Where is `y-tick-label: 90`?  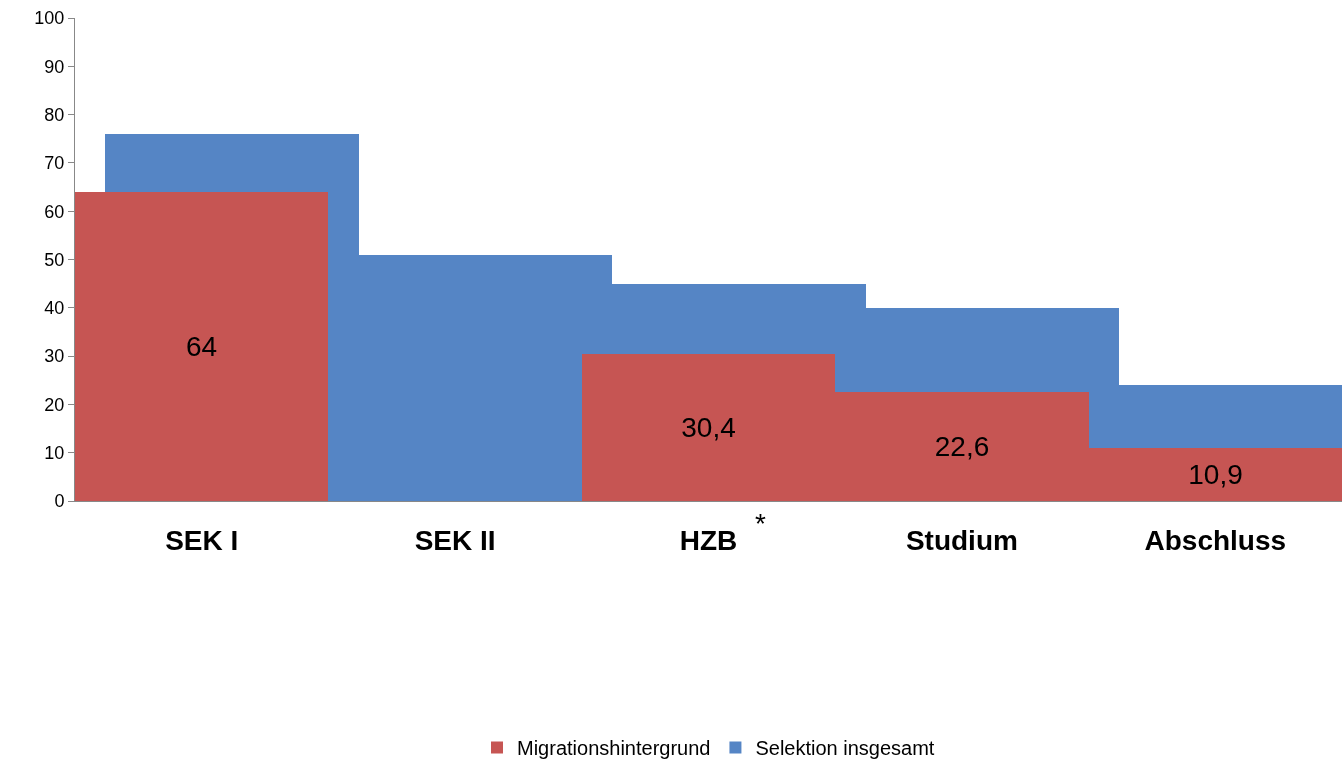 y-tick-label: 90 is located at coordinates (54, 66).